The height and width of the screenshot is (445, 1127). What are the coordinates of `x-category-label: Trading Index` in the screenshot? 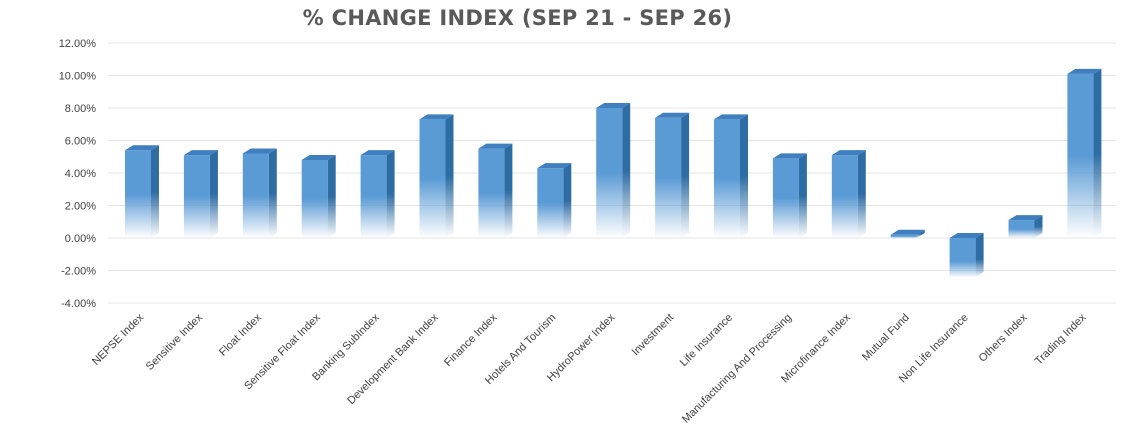 It's located at (1061, 339).